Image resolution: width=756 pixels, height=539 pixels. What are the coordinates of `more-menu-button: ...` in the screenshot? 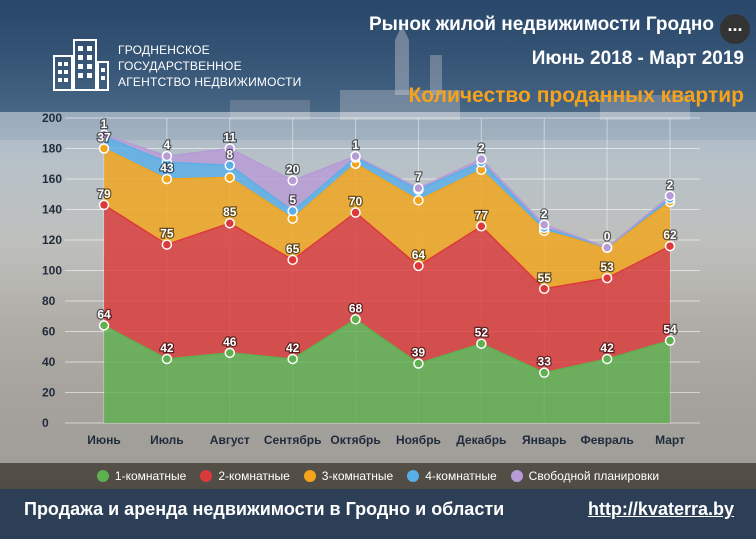 It's located at (735, 29).